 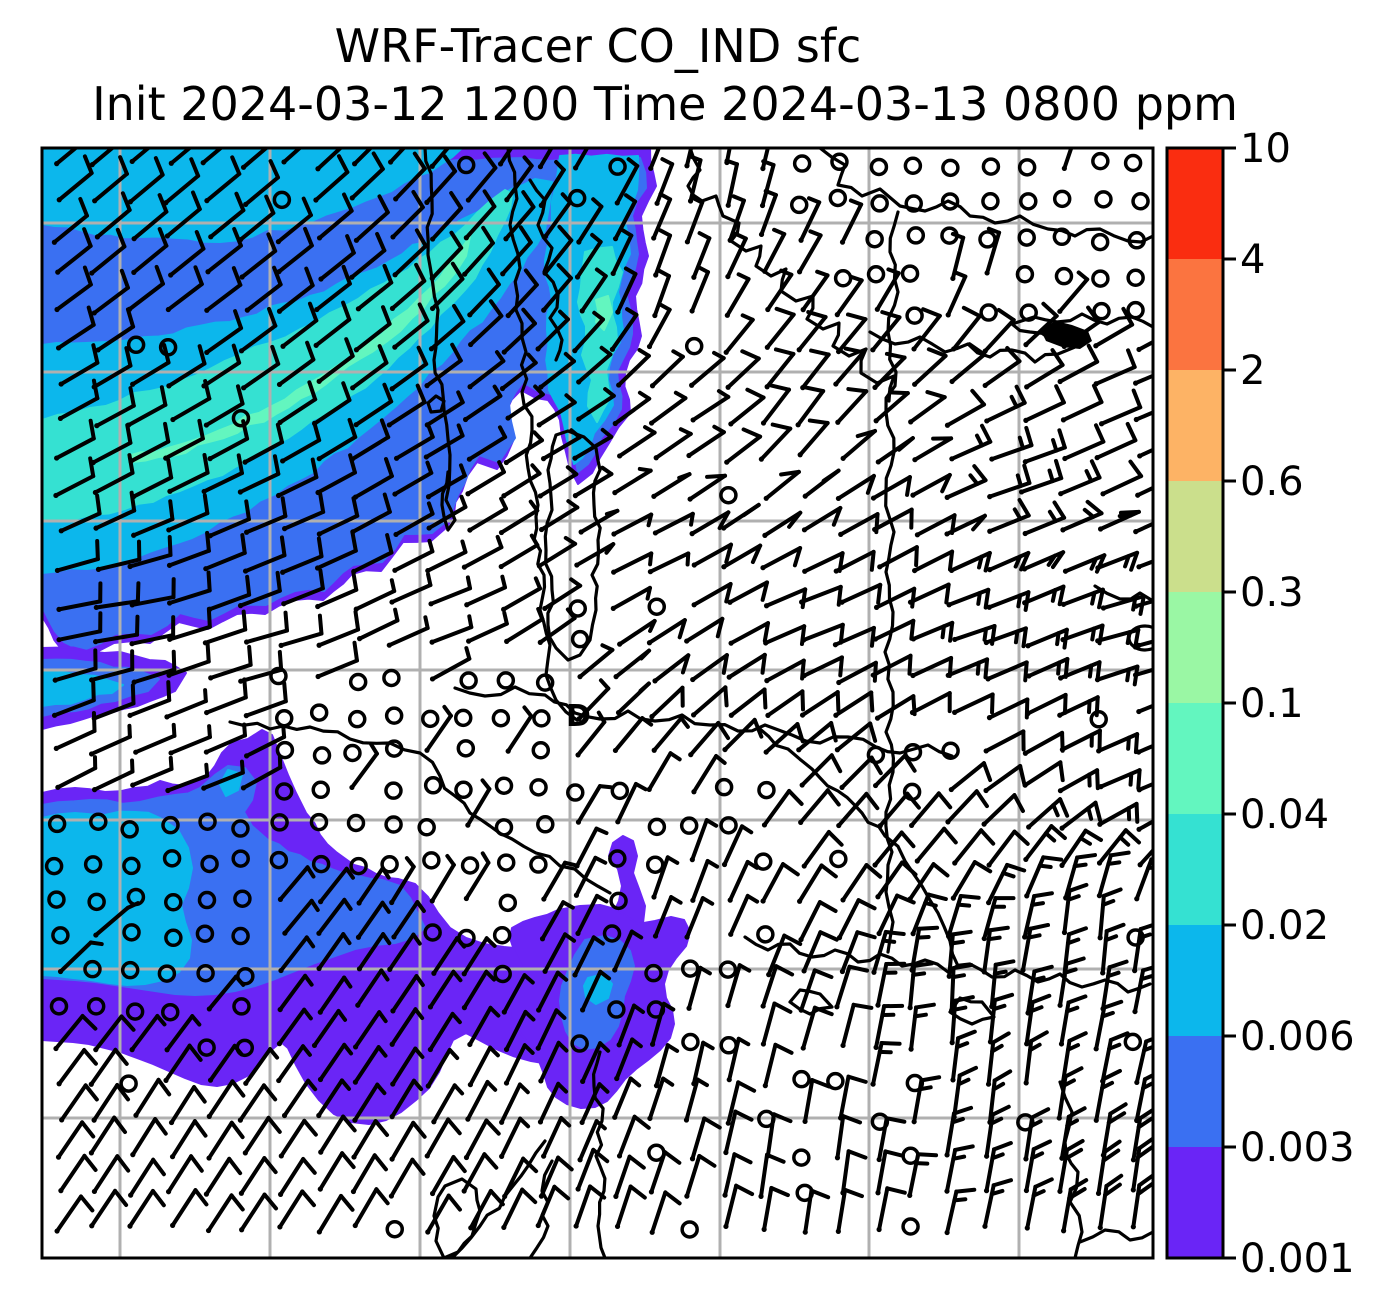 What do you see at coordinates (1195, 1202) in the screenshot?
I see `colorbar-segment` at bounding box center [1195, 1202].